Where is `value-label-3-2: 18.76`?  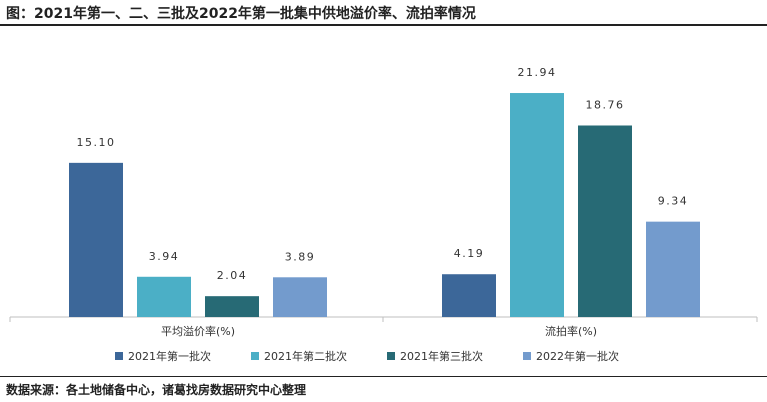 value-label-3-2: 18.76 is located at coordinates (605, 104).